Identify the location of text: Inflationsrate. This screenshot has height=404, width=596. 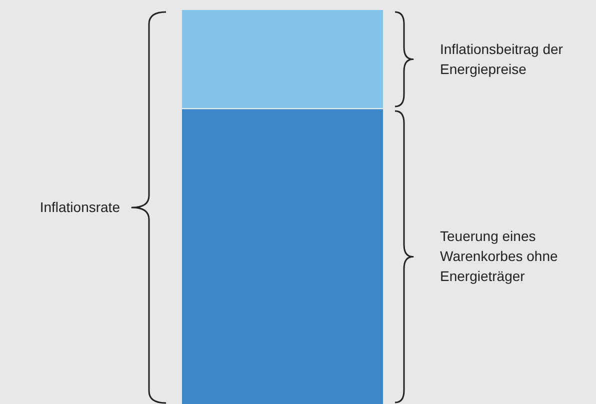
(80, 207).